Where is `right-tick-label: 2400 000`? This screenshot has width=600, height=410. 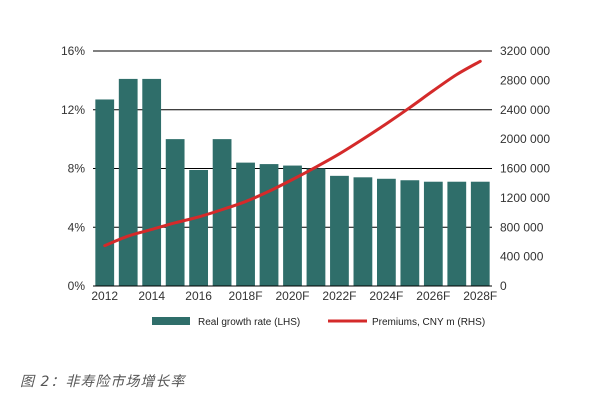
right-tick-label: 2400 000 is located at coordinates (525, 110).